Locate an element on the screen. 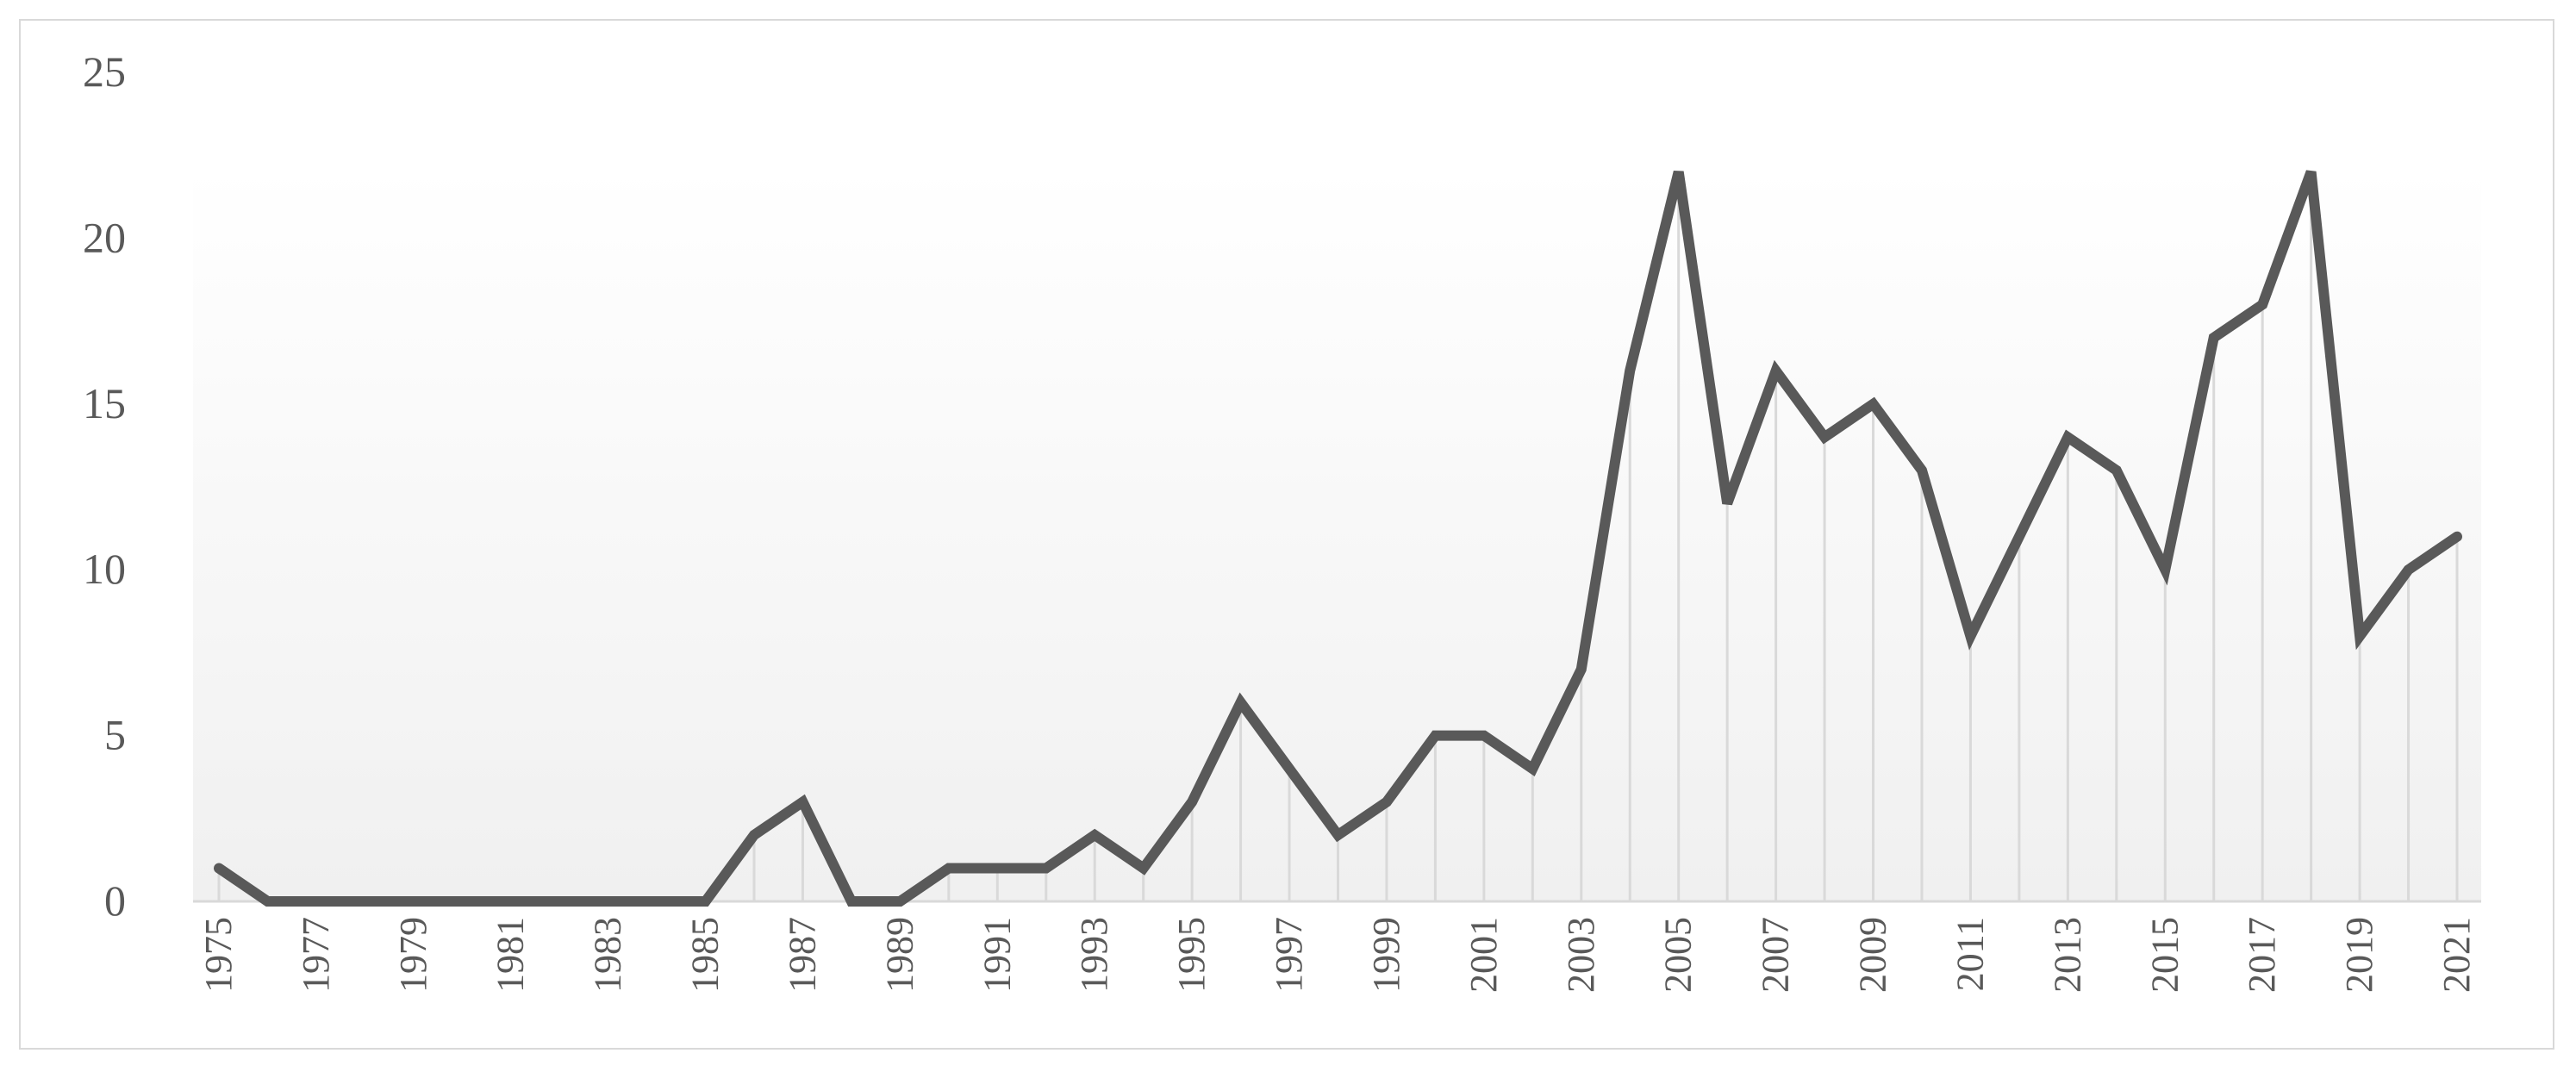 Image resolution: width=2576 pixels, height=1072 pixels. x-tick-label: 2013 is located at coordinates (2067, 955).